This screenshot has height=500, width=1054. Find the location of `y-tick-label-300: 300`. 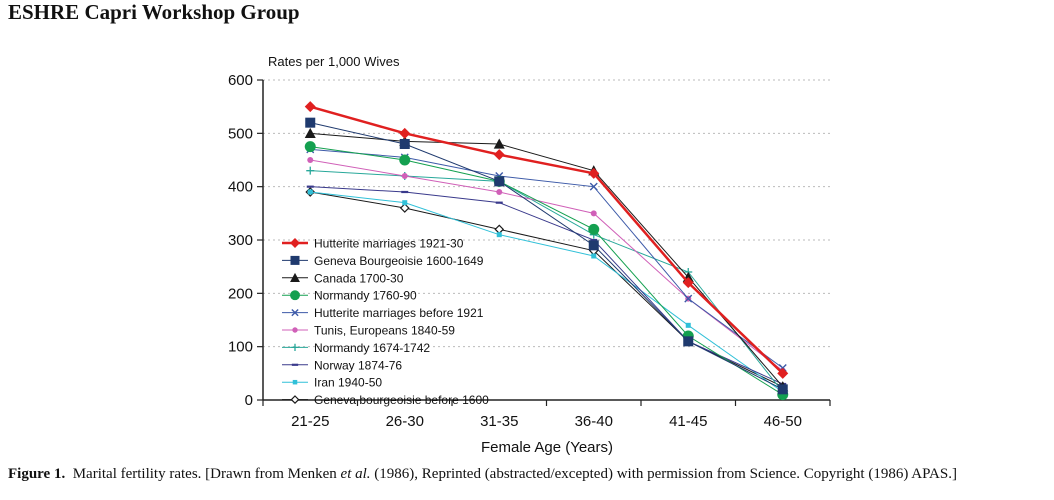

y-tick-label-300: 300 is located at coordinates (240, 240).